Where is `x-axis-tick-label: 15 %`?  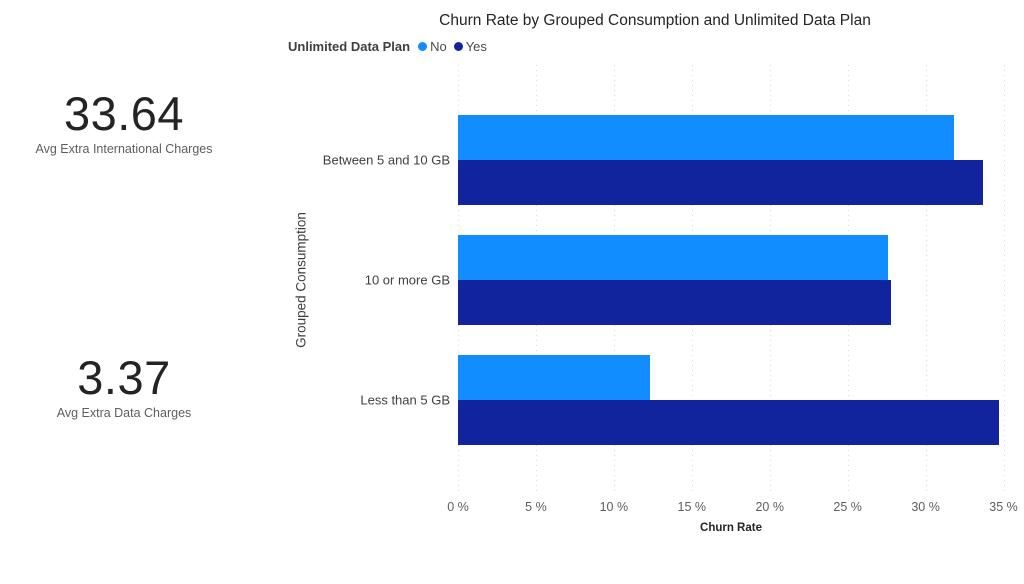
x-axis-tick-label: 15 % is located at coordinates (692, 507).